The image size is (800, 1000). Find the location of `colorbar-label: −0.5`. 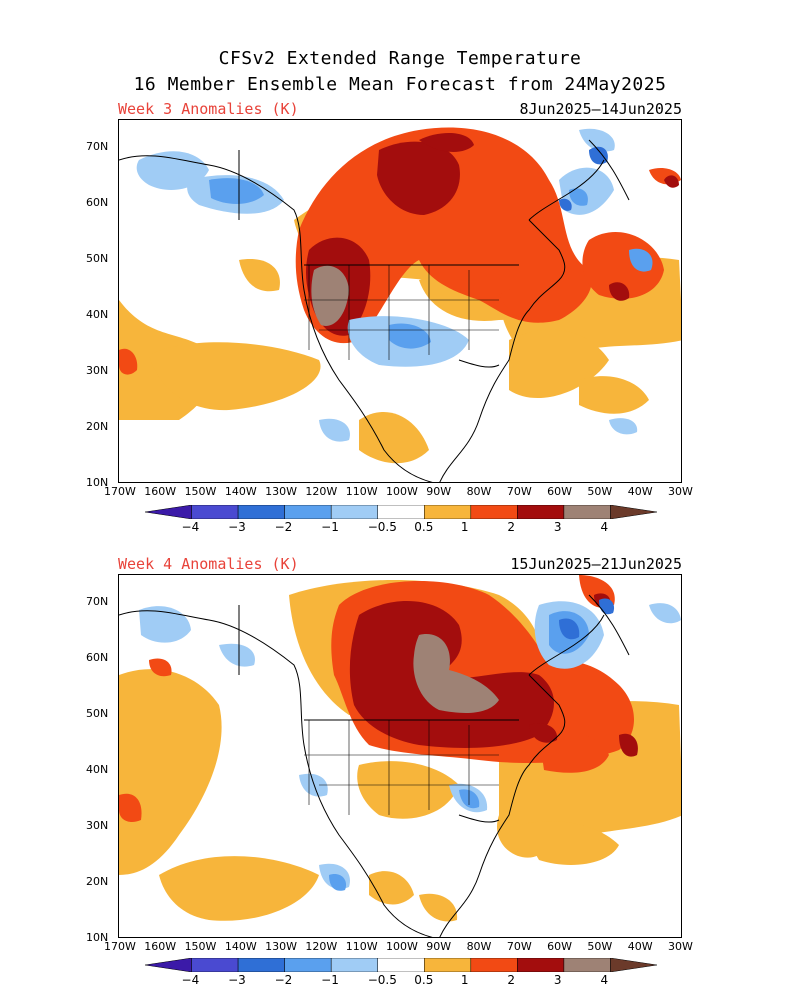

colorbar-label: −0.5 is located at coordinates (382, 527).